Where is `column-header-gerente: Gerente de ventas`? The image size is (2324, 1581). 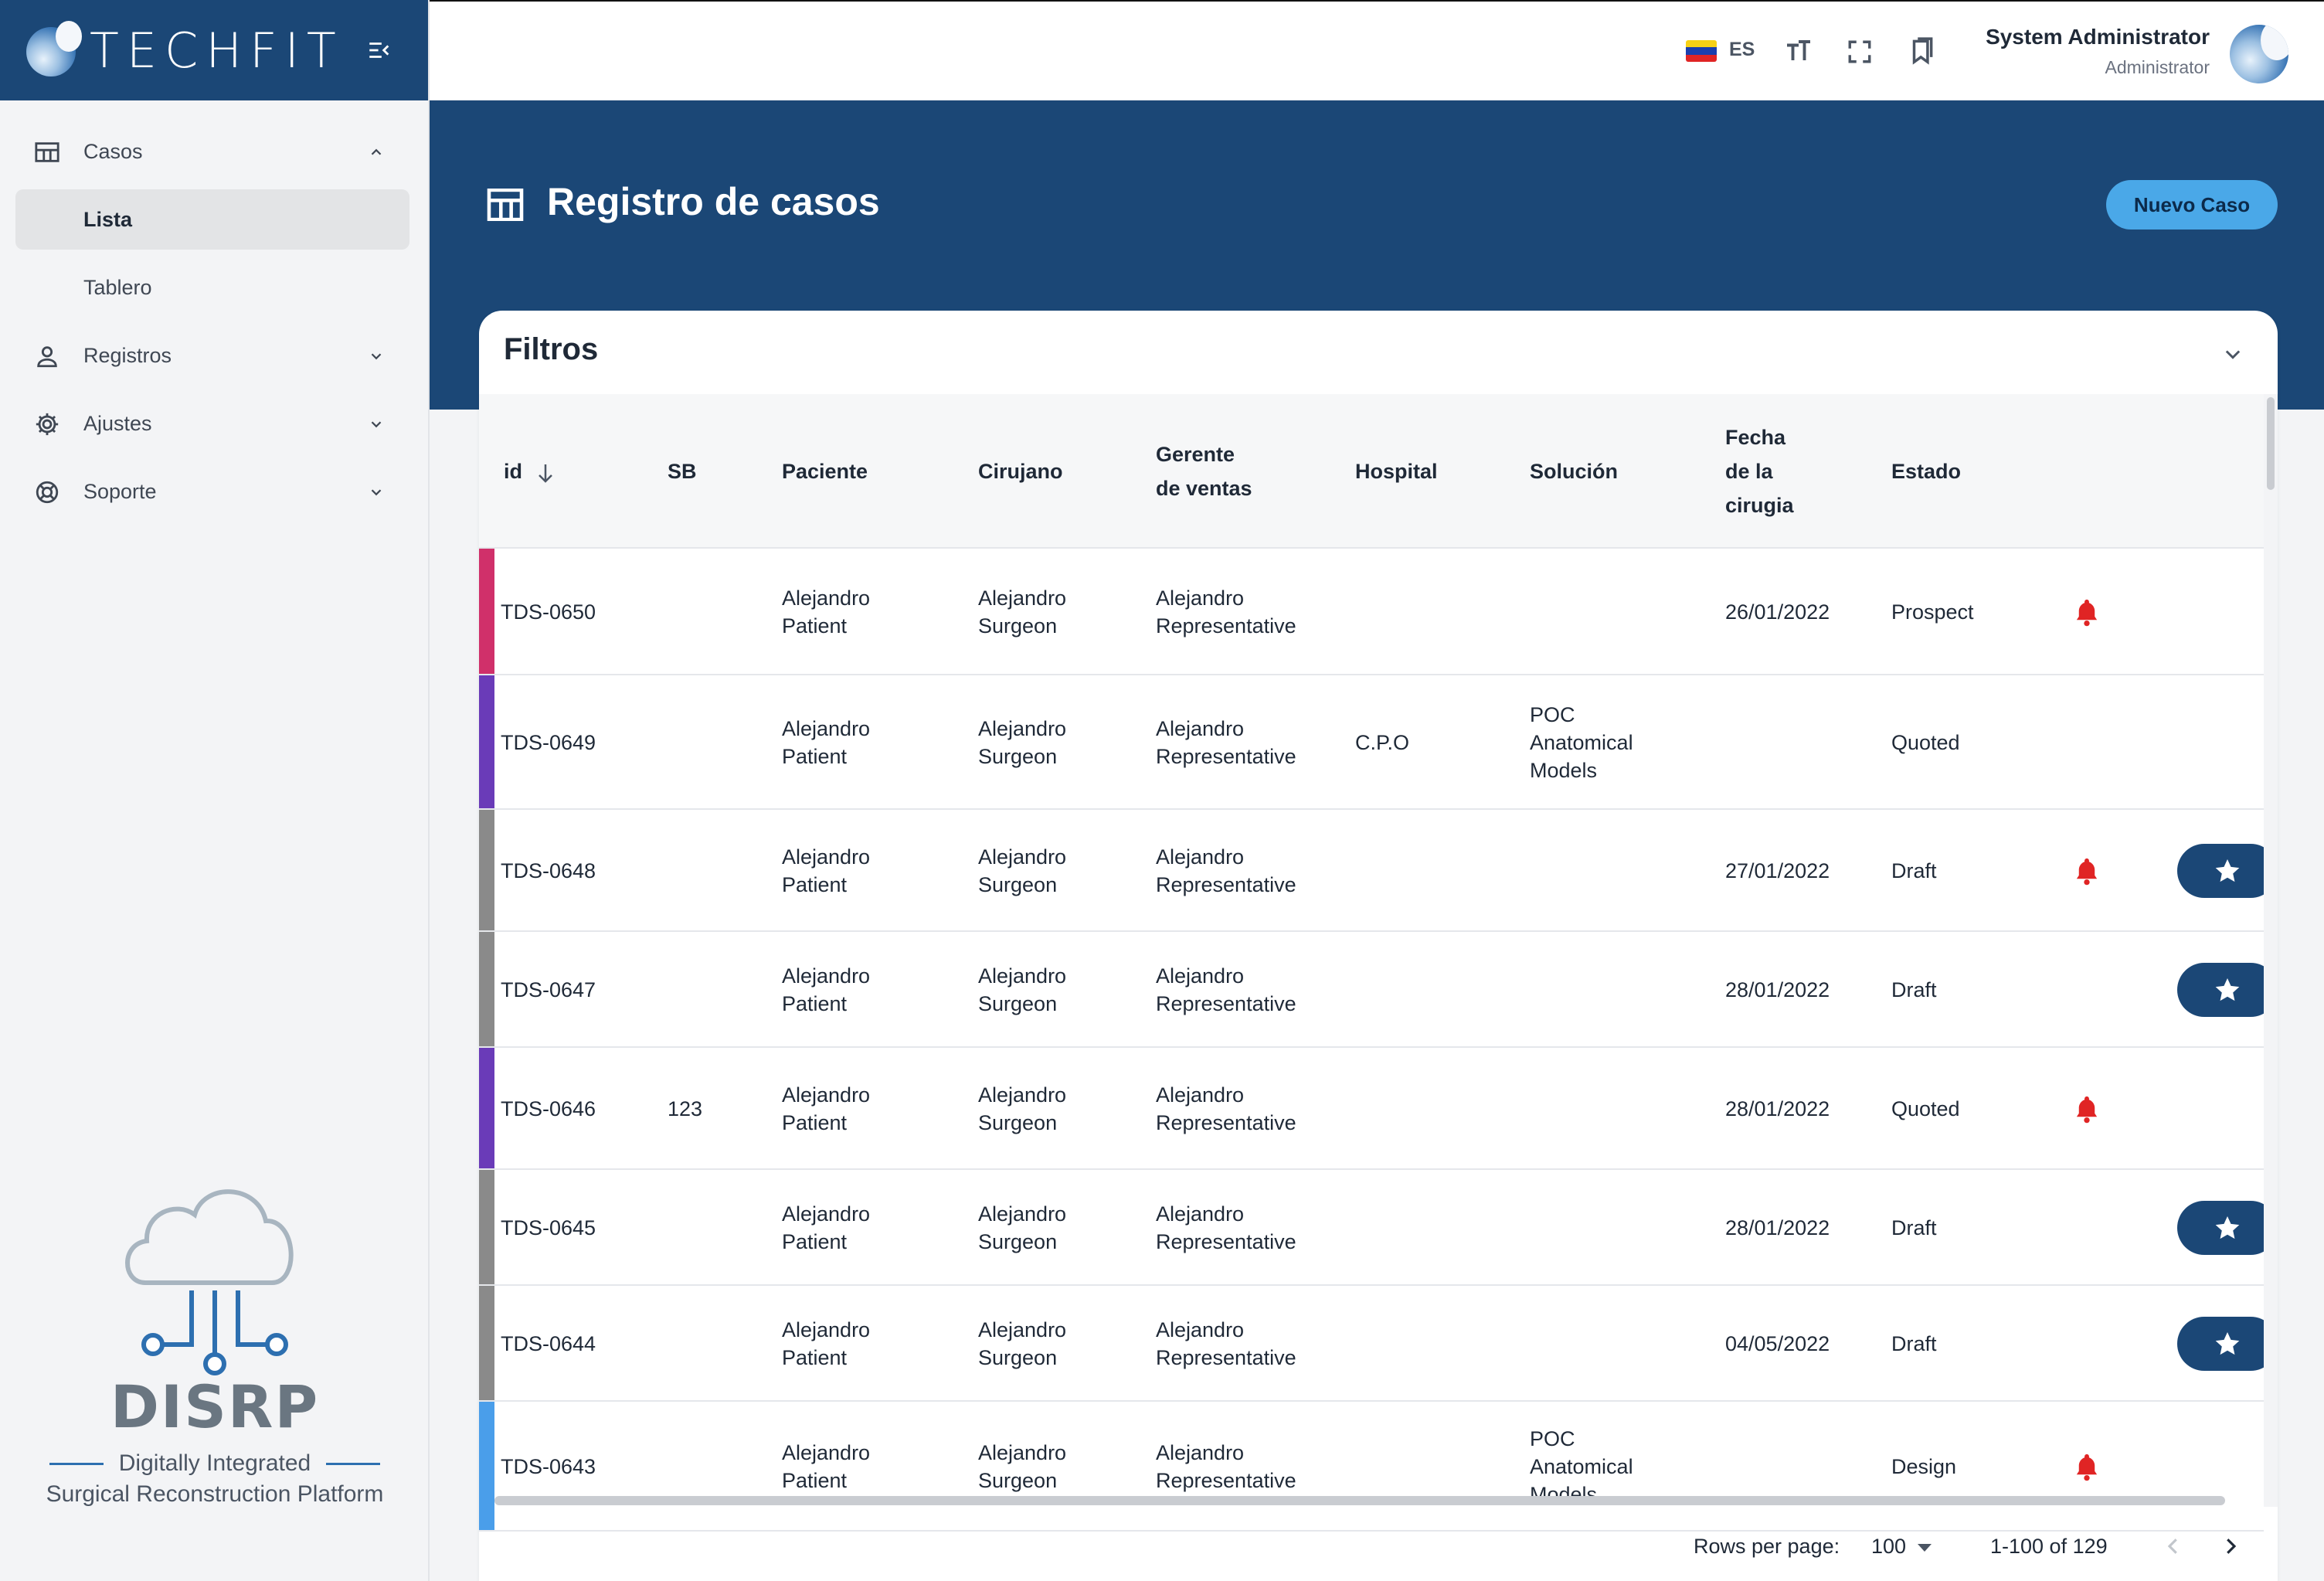
column-header-gerente: Gerente de ventas is located at coordinates (1204, 472).